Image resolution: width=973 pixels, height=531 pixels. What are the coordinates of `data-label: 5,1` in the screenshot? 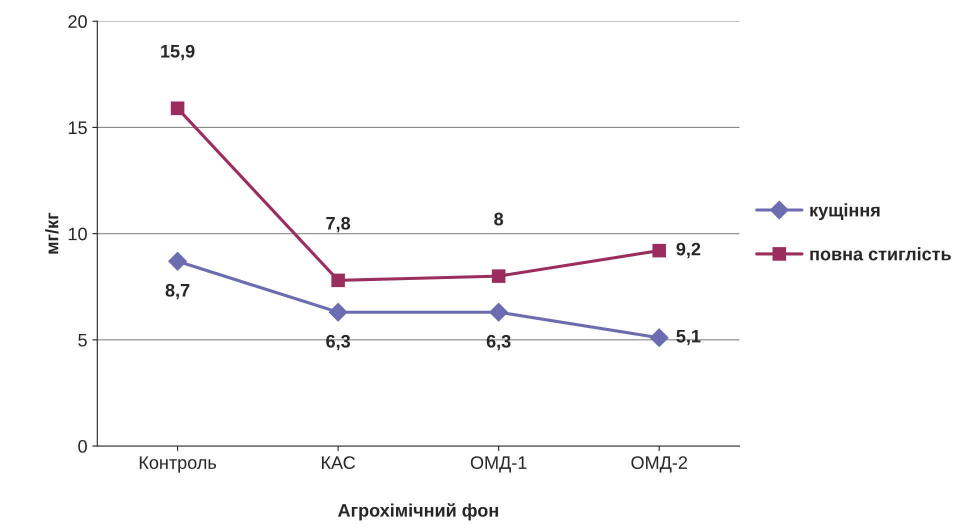 It's located at (688, 338).